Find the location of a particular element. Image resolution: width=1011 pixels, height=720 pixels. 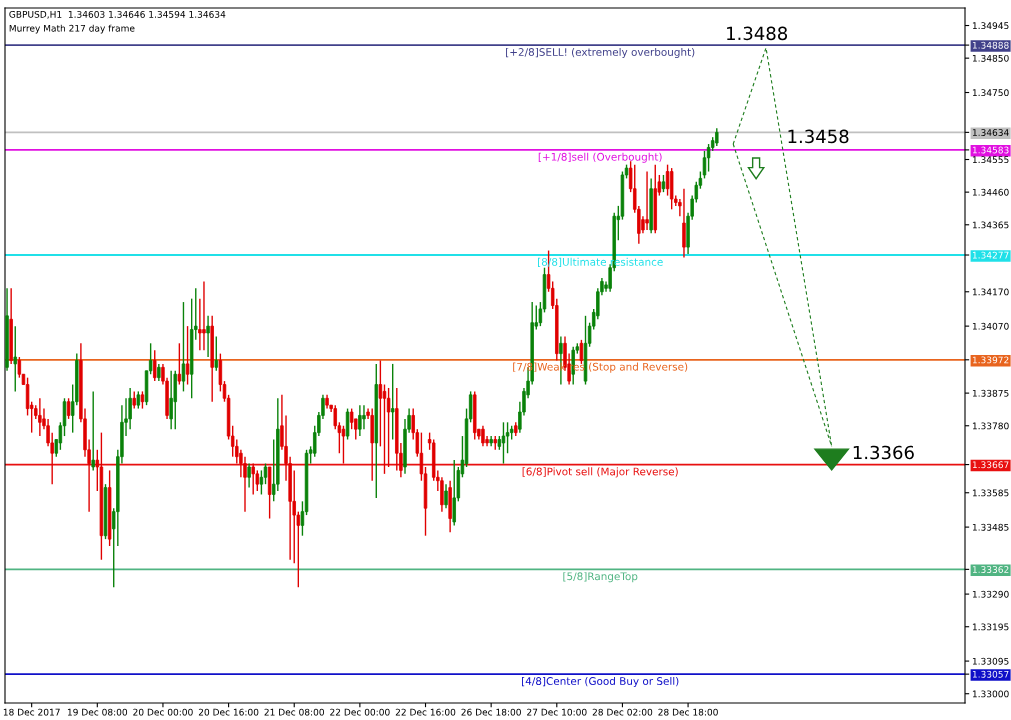

y-tick-label: 1.33667 is located at coordinates (990, 465).